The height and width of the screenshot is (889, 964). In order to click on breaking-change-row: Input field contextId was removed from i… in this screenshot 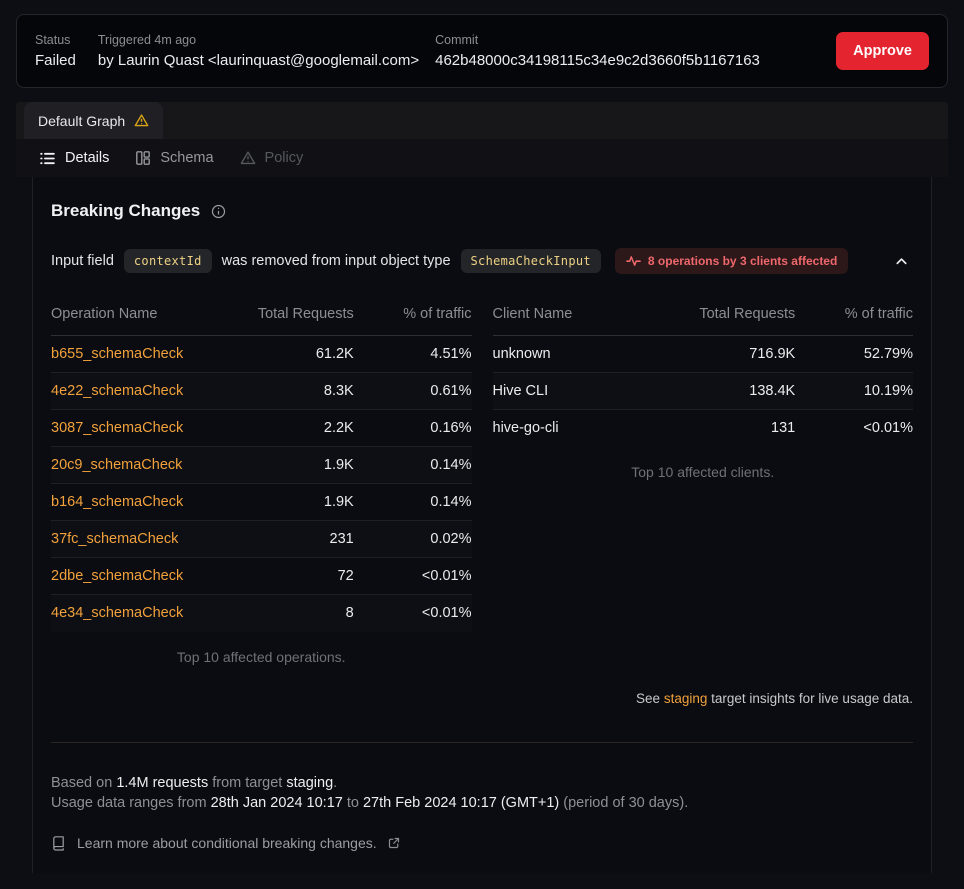, I will do `click(482, 261)`.